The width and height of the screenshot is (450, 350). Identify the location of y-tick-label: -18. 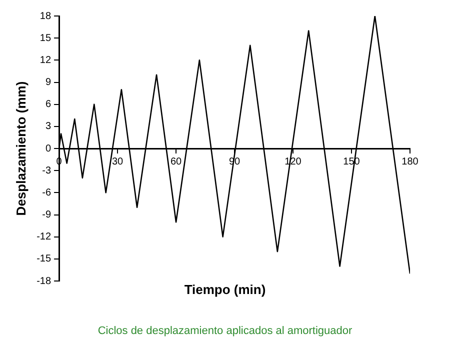
(44, 281).